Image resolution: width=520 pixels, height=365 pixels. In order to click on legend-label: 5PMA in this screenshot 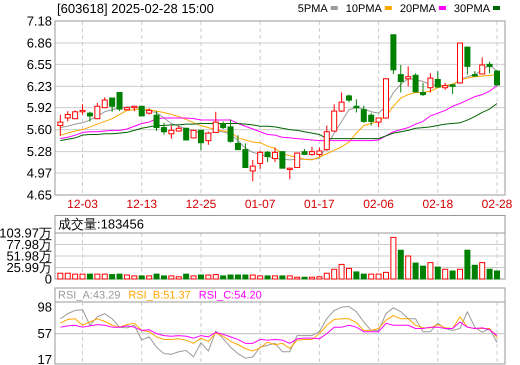, I will do `click(313, 9)`.